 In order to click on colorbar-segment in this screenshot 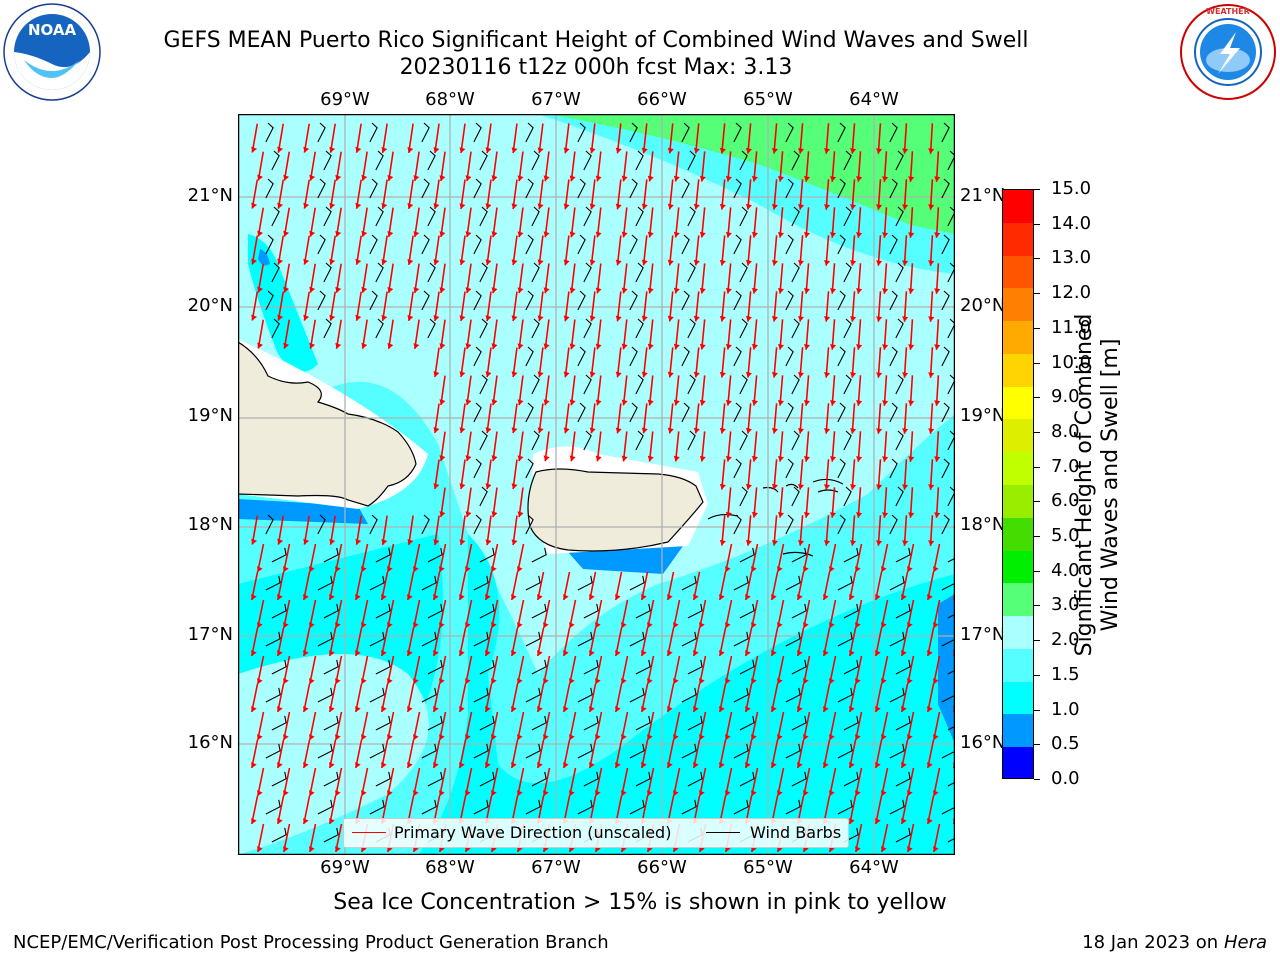, I will do `click(1018, 403)`.